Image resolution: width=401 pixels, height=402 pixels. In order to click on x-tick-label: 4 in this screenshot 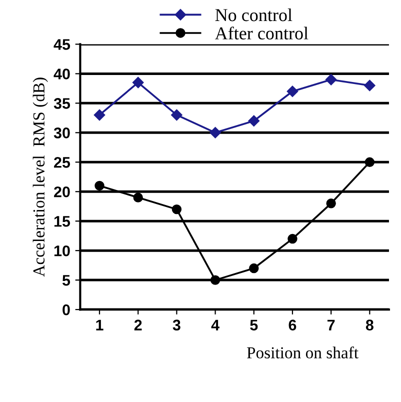, I will do `click(215, 325)`.